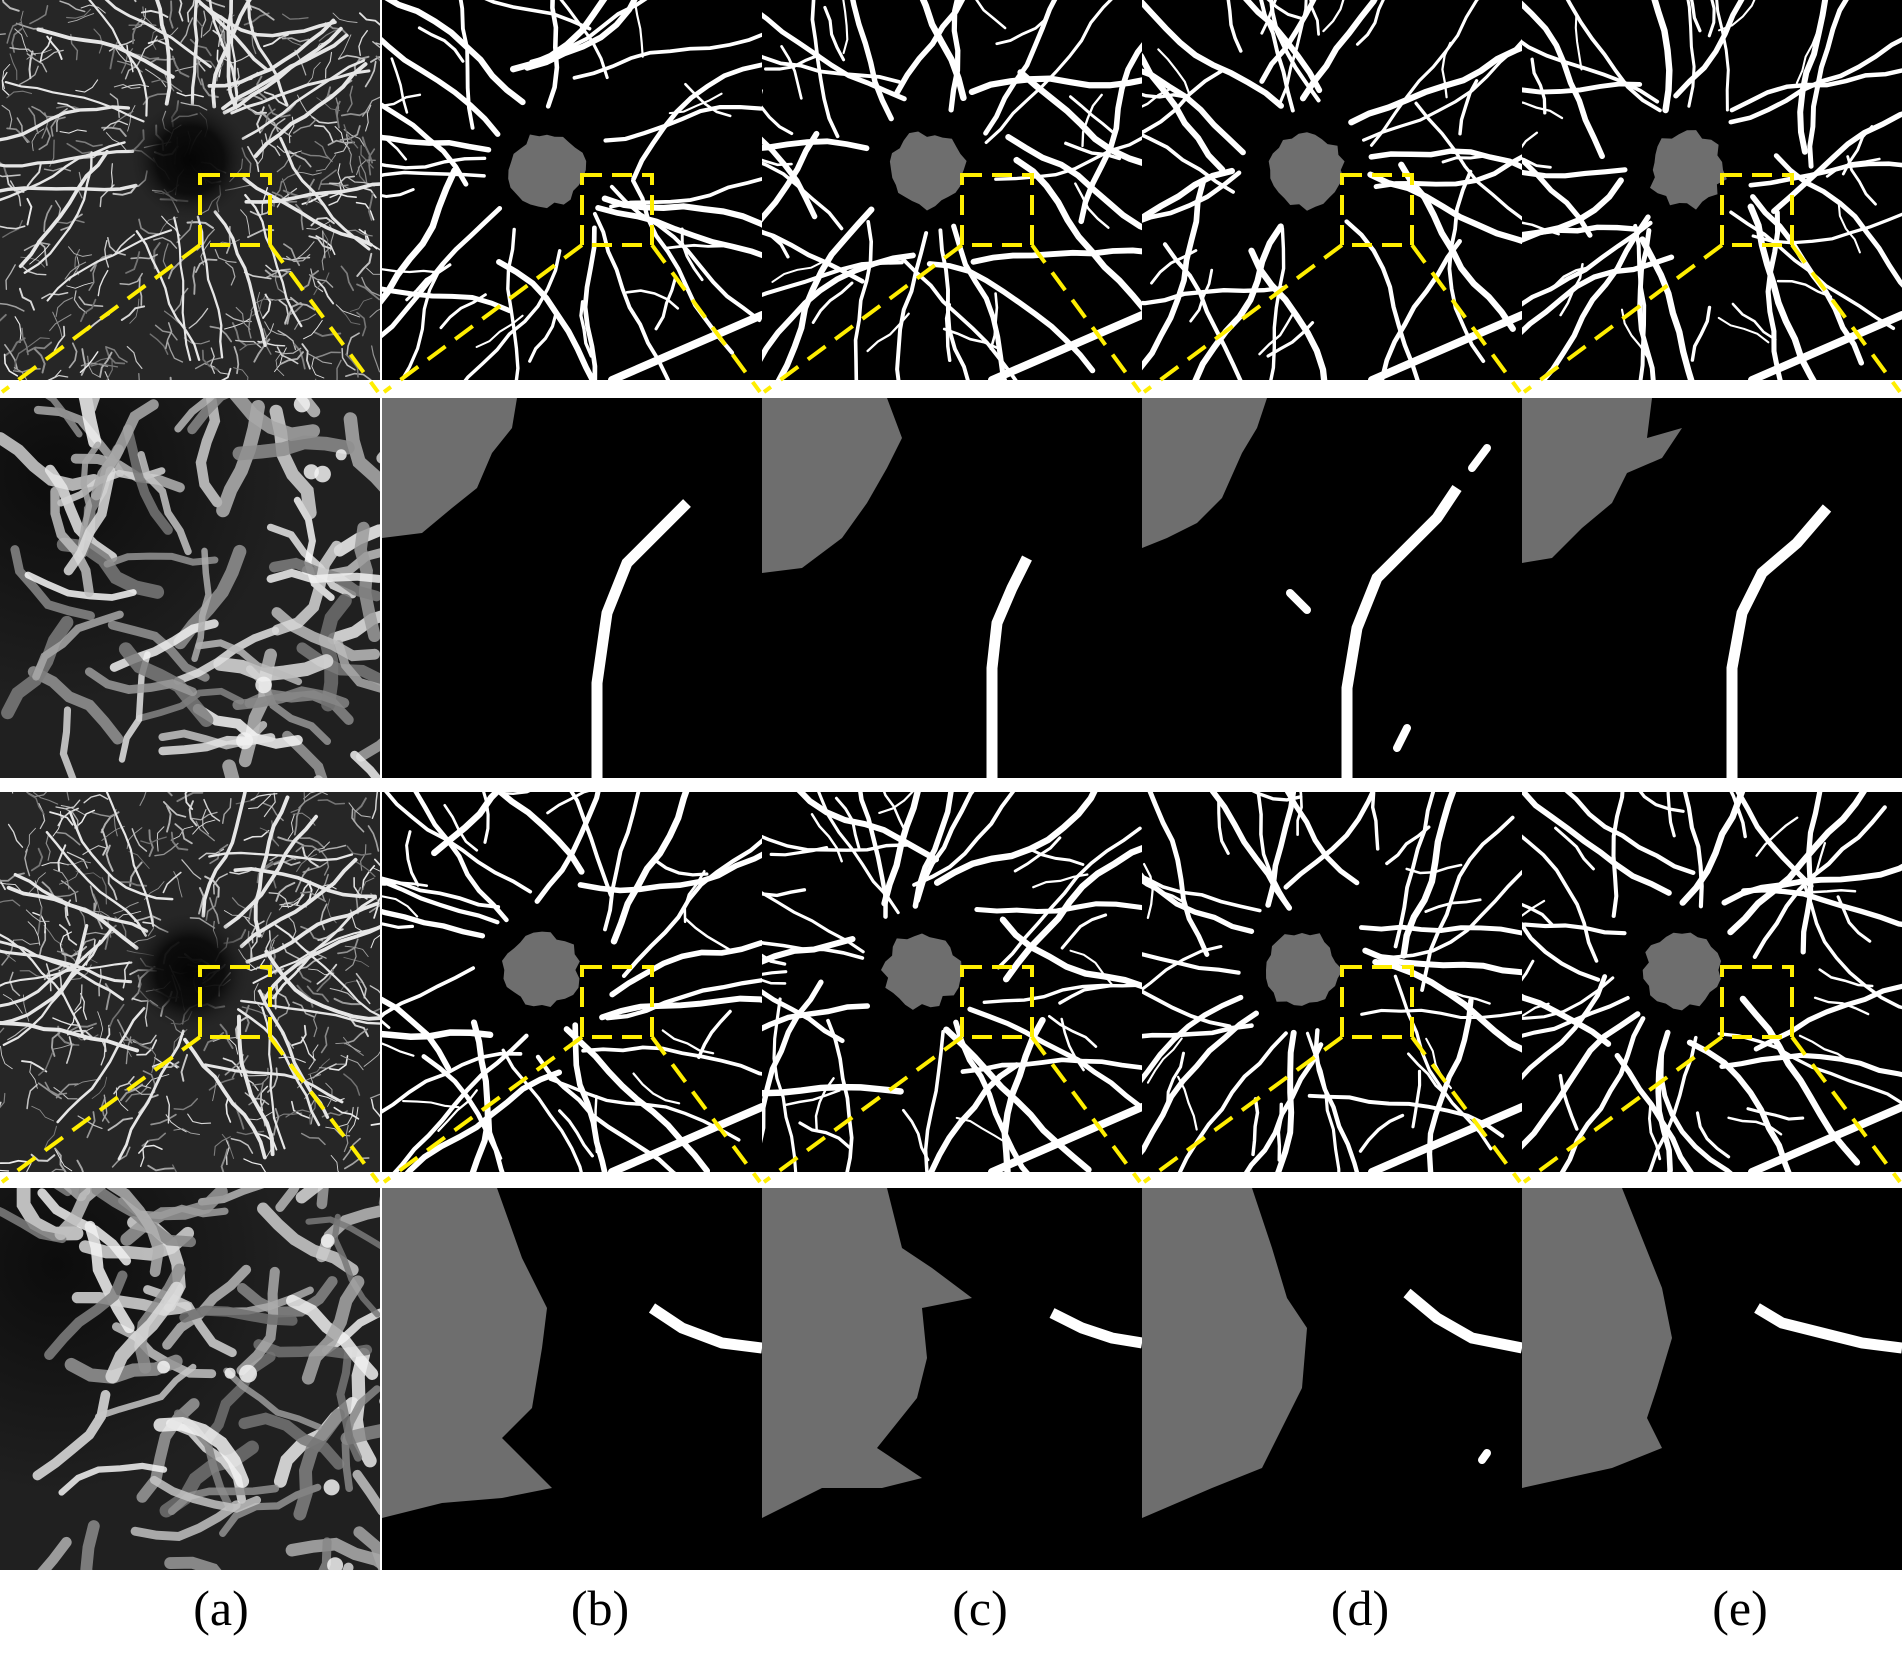 This screenshot has width=1903, height=1662. What do you see at coordinates (980, 1608) in the screenshot?
I see `caption-c: (c)` at bounding box center [980, 1608].